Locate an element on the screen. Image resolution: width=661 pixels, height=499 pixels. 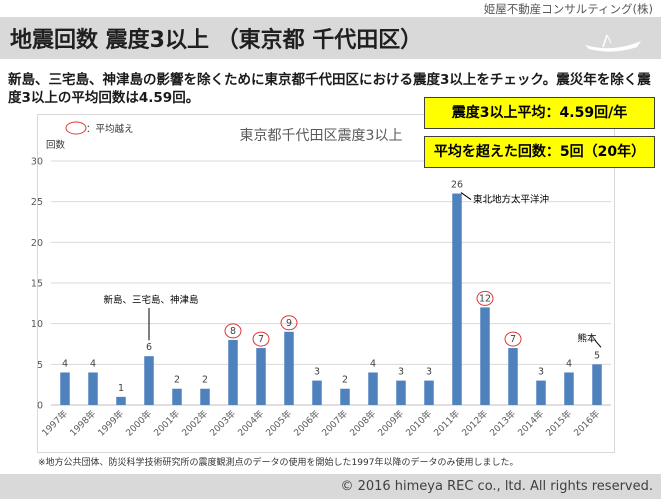
bar-1997年 is located at coordinates (65, 388).